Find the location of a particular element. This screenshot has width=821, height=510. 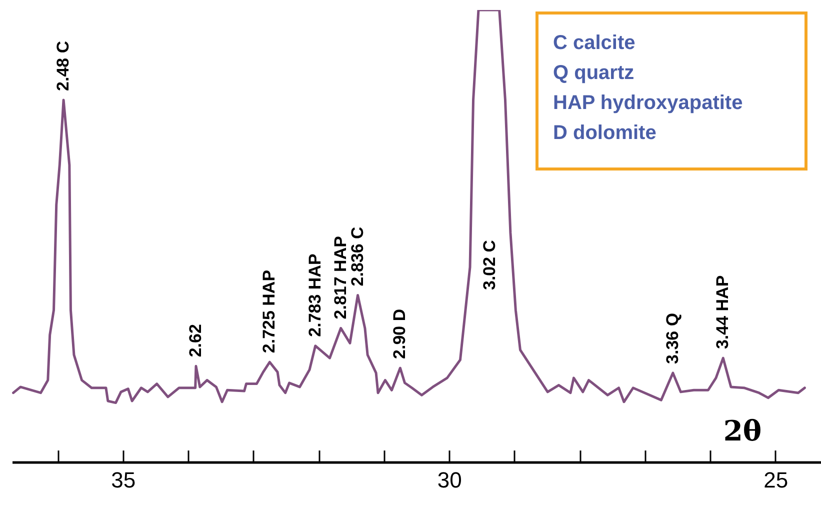

annotation: 2.817 HAP is located at coordinates (340, 278).